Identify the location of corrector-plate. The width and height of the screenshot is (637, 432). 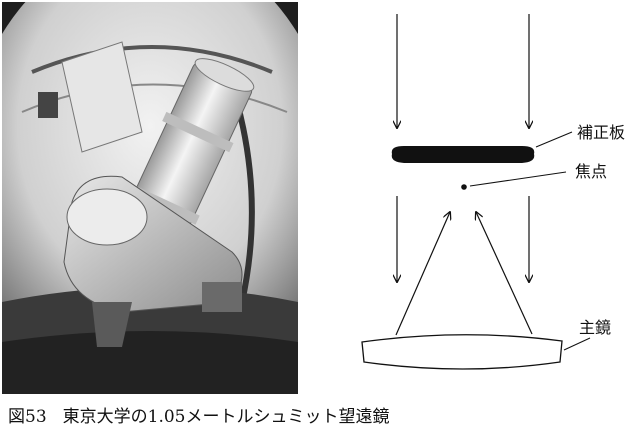
(463, 154).